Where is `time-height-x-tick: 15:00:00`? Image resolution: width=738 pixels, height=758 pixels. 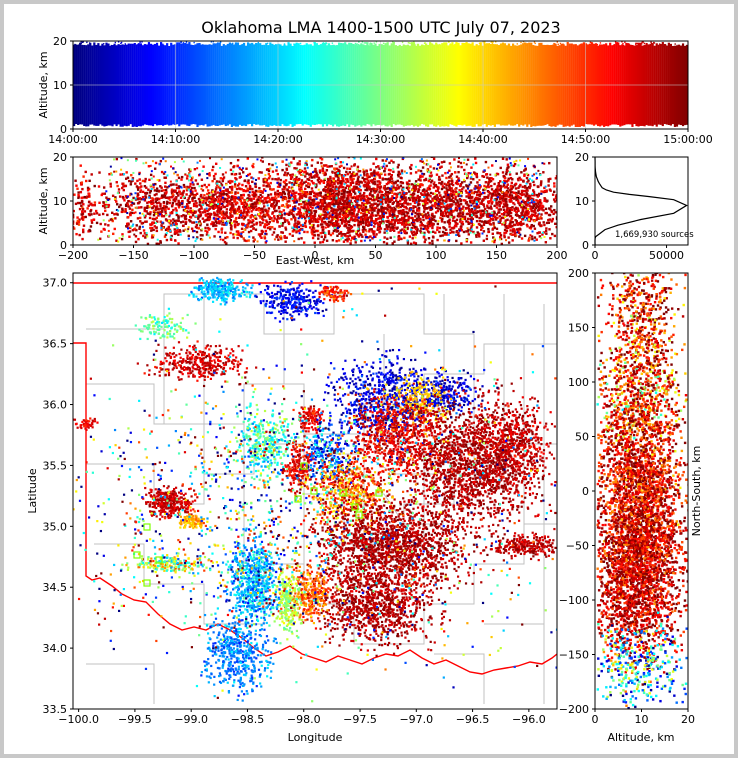
time-height-x-tick: 15:00:00 is located at coordinates (687, 139).